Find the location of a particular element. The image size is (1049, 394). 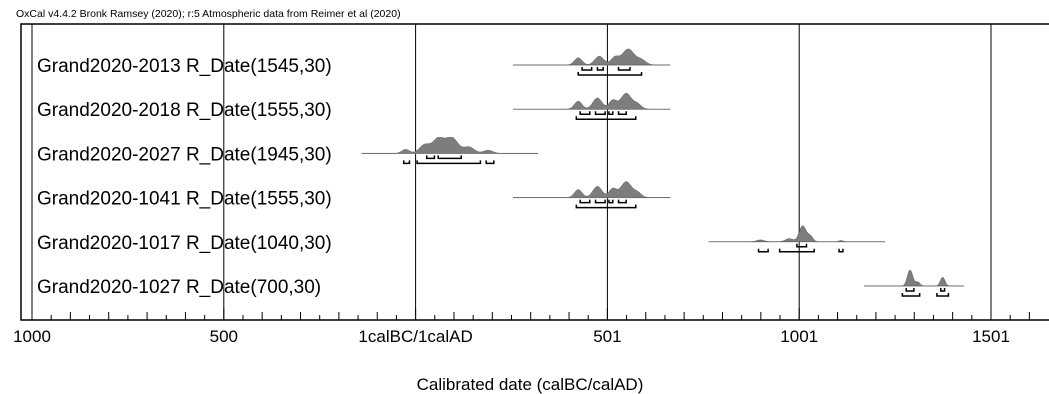

row-label: Grand2020-2027 R_Date(1945,30) is located at coordinates (184, 154).